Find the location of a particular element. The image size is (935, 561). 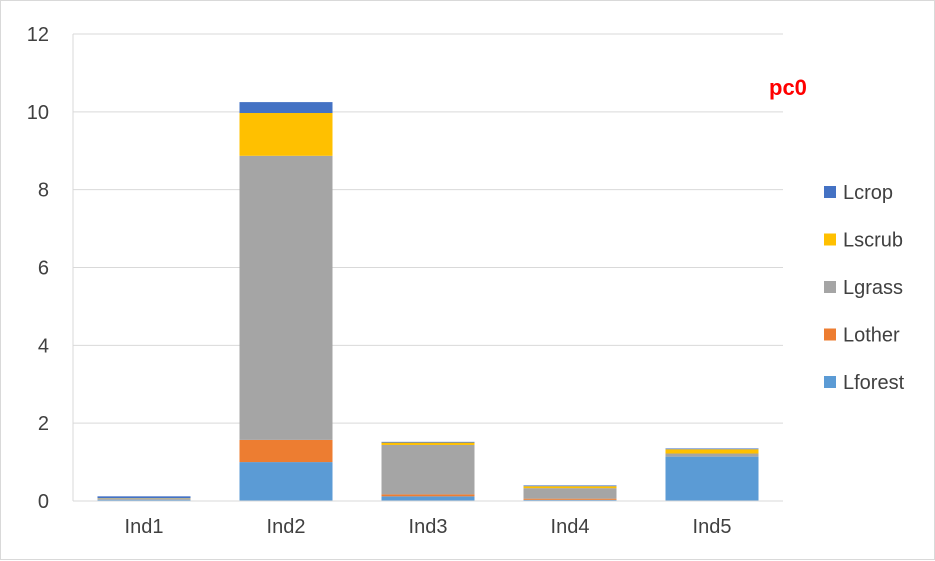

legend-label-lscrub: Lscrub is located at coordinates (873, 241).